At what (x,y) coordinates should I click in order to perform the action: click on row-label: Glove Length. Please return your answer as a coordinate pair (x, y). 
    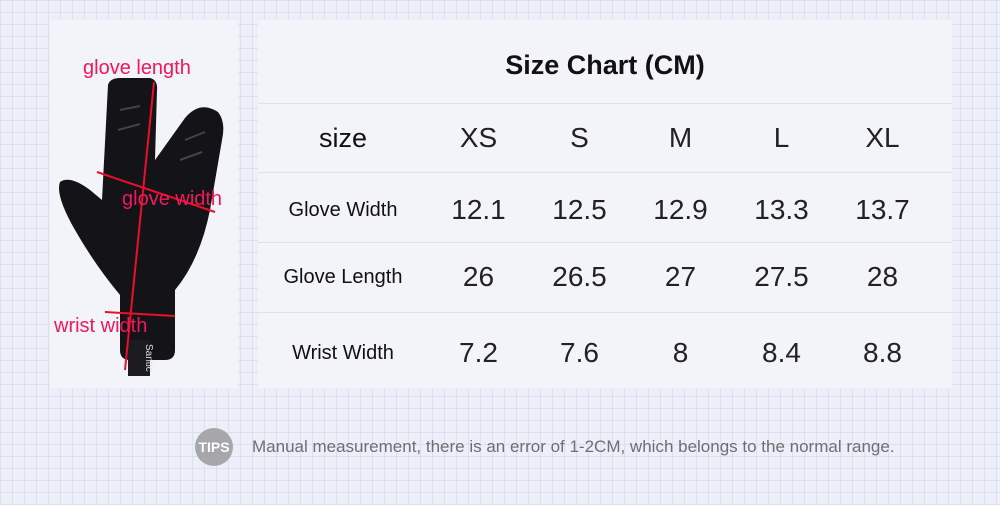
    Looking at the image, I should click on (343, 276).